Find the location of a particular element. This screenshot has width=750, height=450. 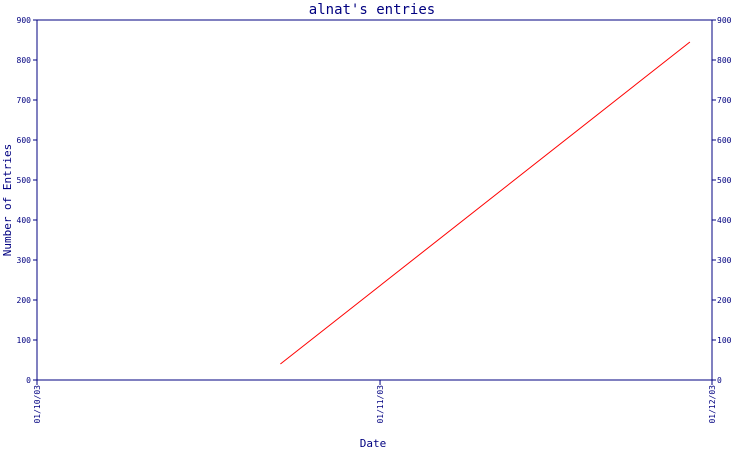

y-tick-label-right: 200 is located at coordinates (724, 300).